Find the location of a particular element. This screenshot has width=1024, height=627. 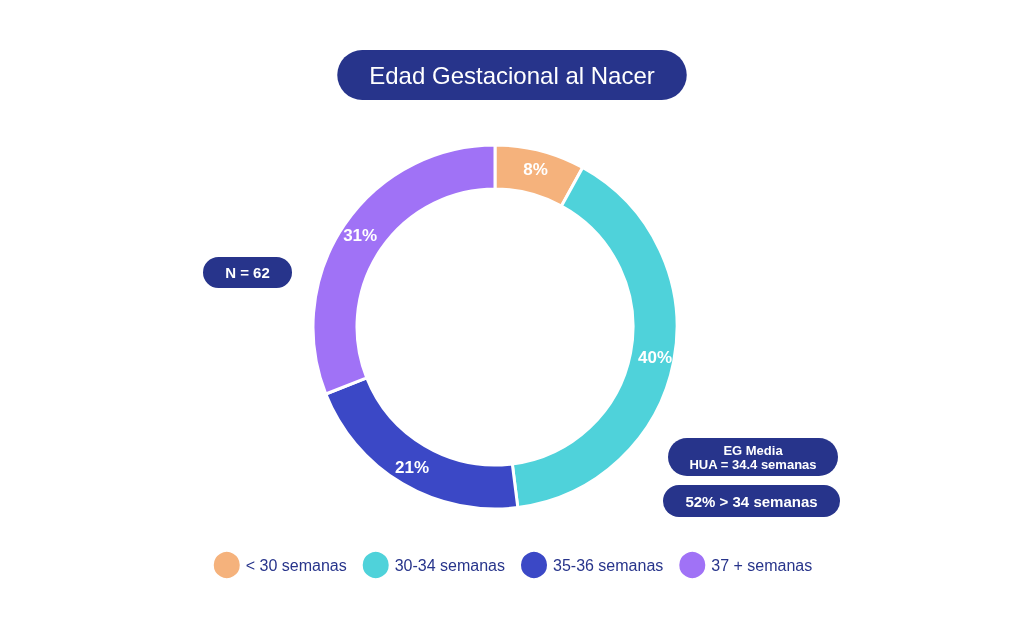

chart-title: Edad Gestacional al Nacer is located at coordinates (512, 75).